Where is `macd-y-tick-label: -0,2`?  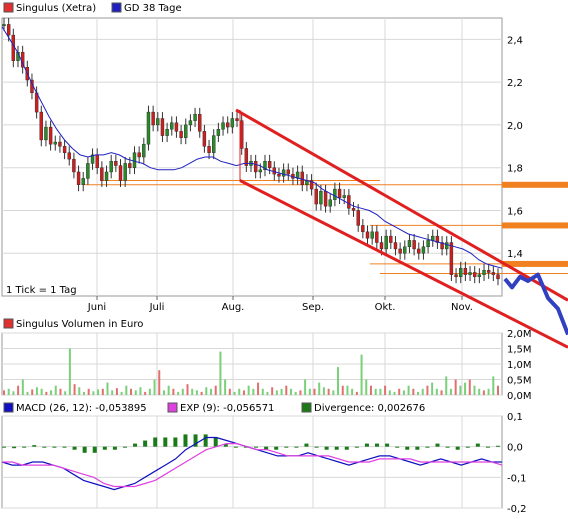
macd-y-tick-label: -0,2 is located at coordinates (517, 509).